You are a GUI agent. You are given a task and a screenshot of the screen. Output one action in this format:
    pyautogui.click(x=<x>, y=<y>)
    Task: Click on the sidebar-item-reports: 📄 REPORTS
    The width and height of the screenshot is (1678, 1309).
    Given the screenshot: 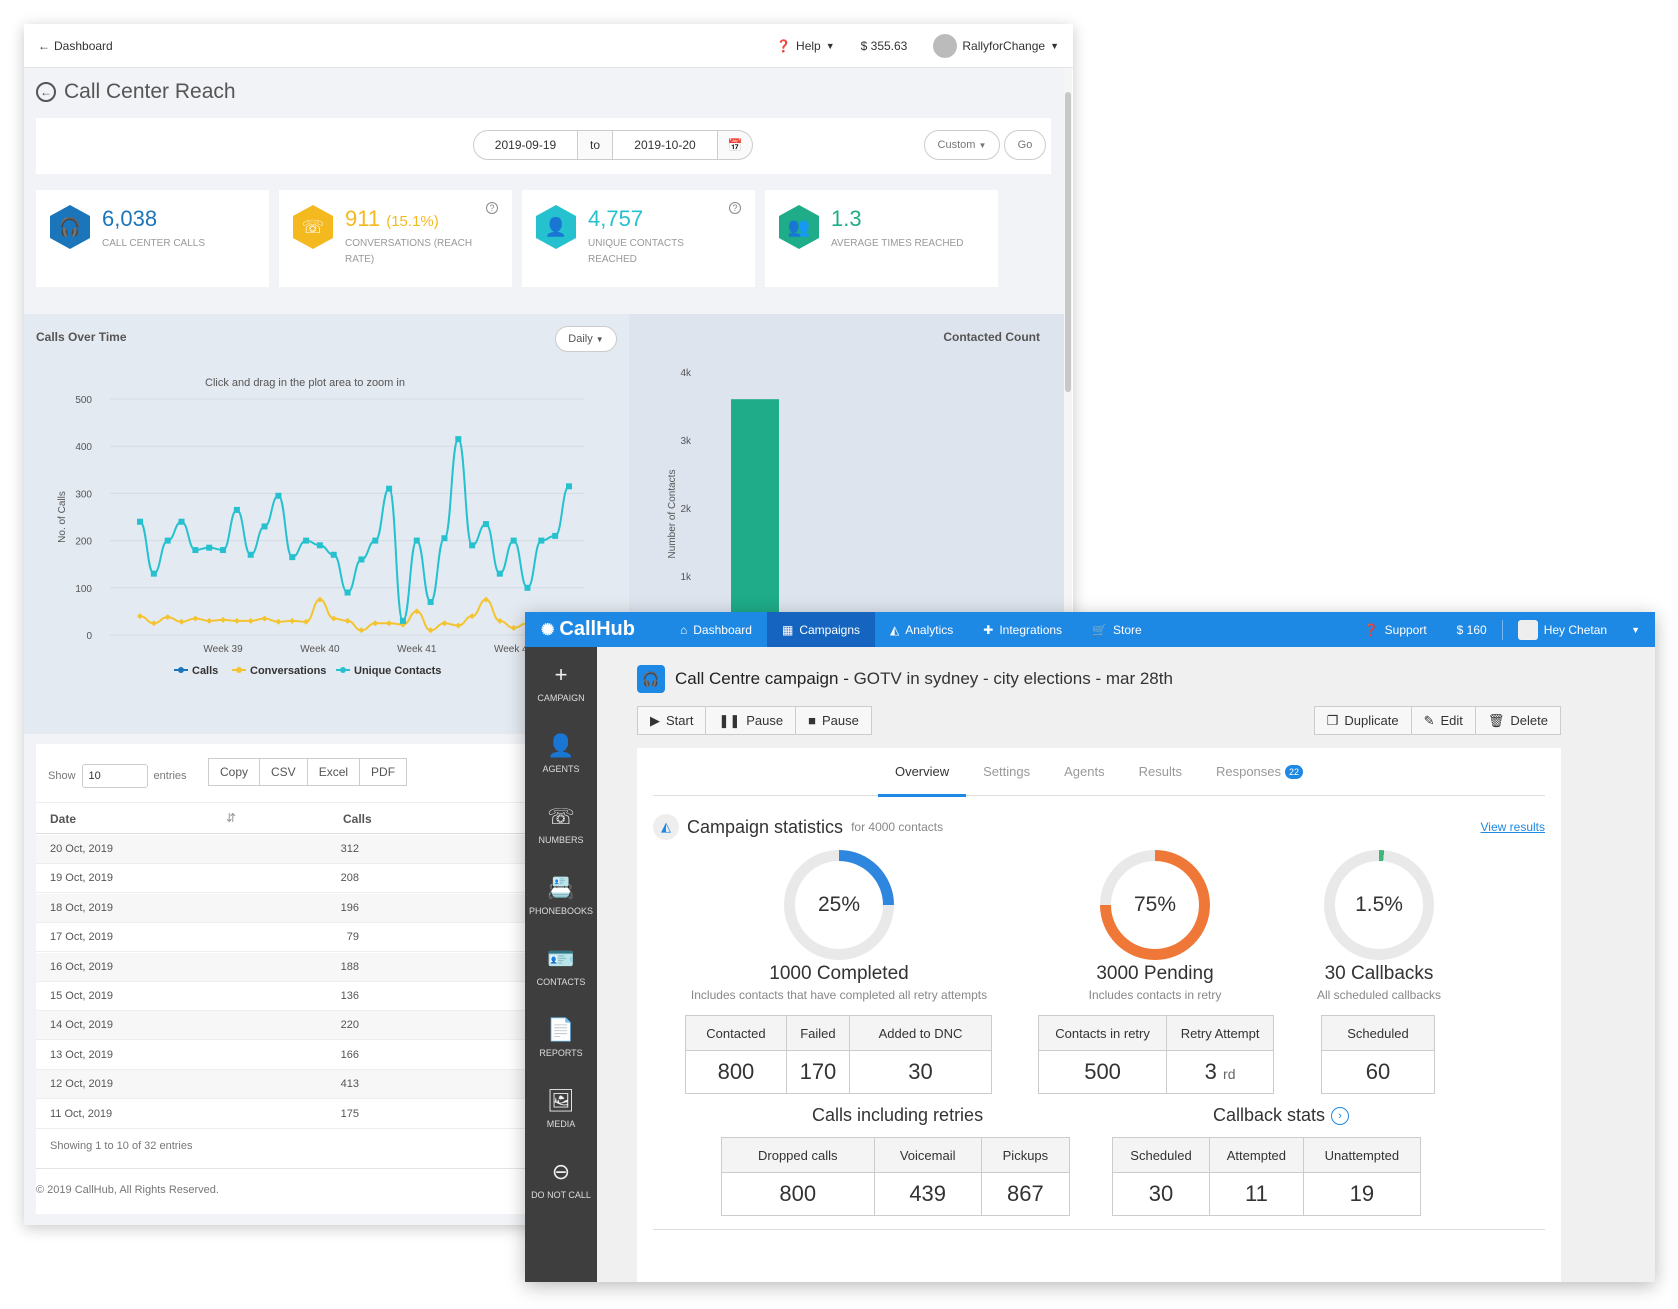 What is the action you would take?
    pyautogui.click(x=561, y=1037)
    